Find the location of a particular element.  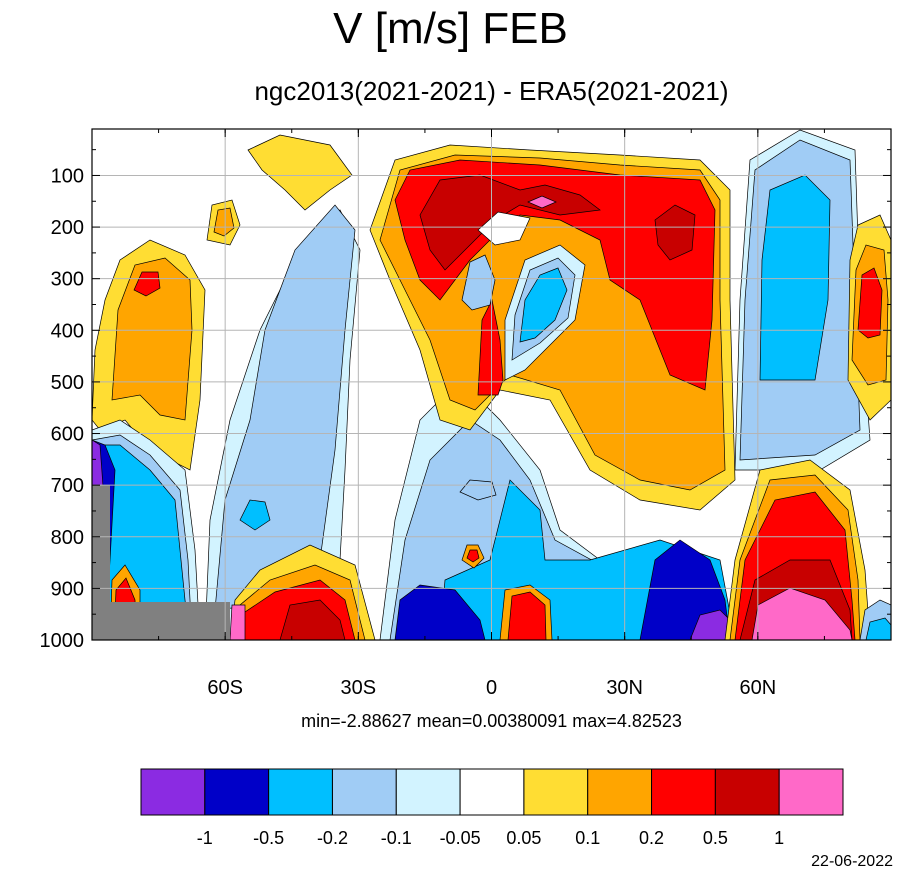

colorbar-label: -1 is located at coordinates (205, 838).